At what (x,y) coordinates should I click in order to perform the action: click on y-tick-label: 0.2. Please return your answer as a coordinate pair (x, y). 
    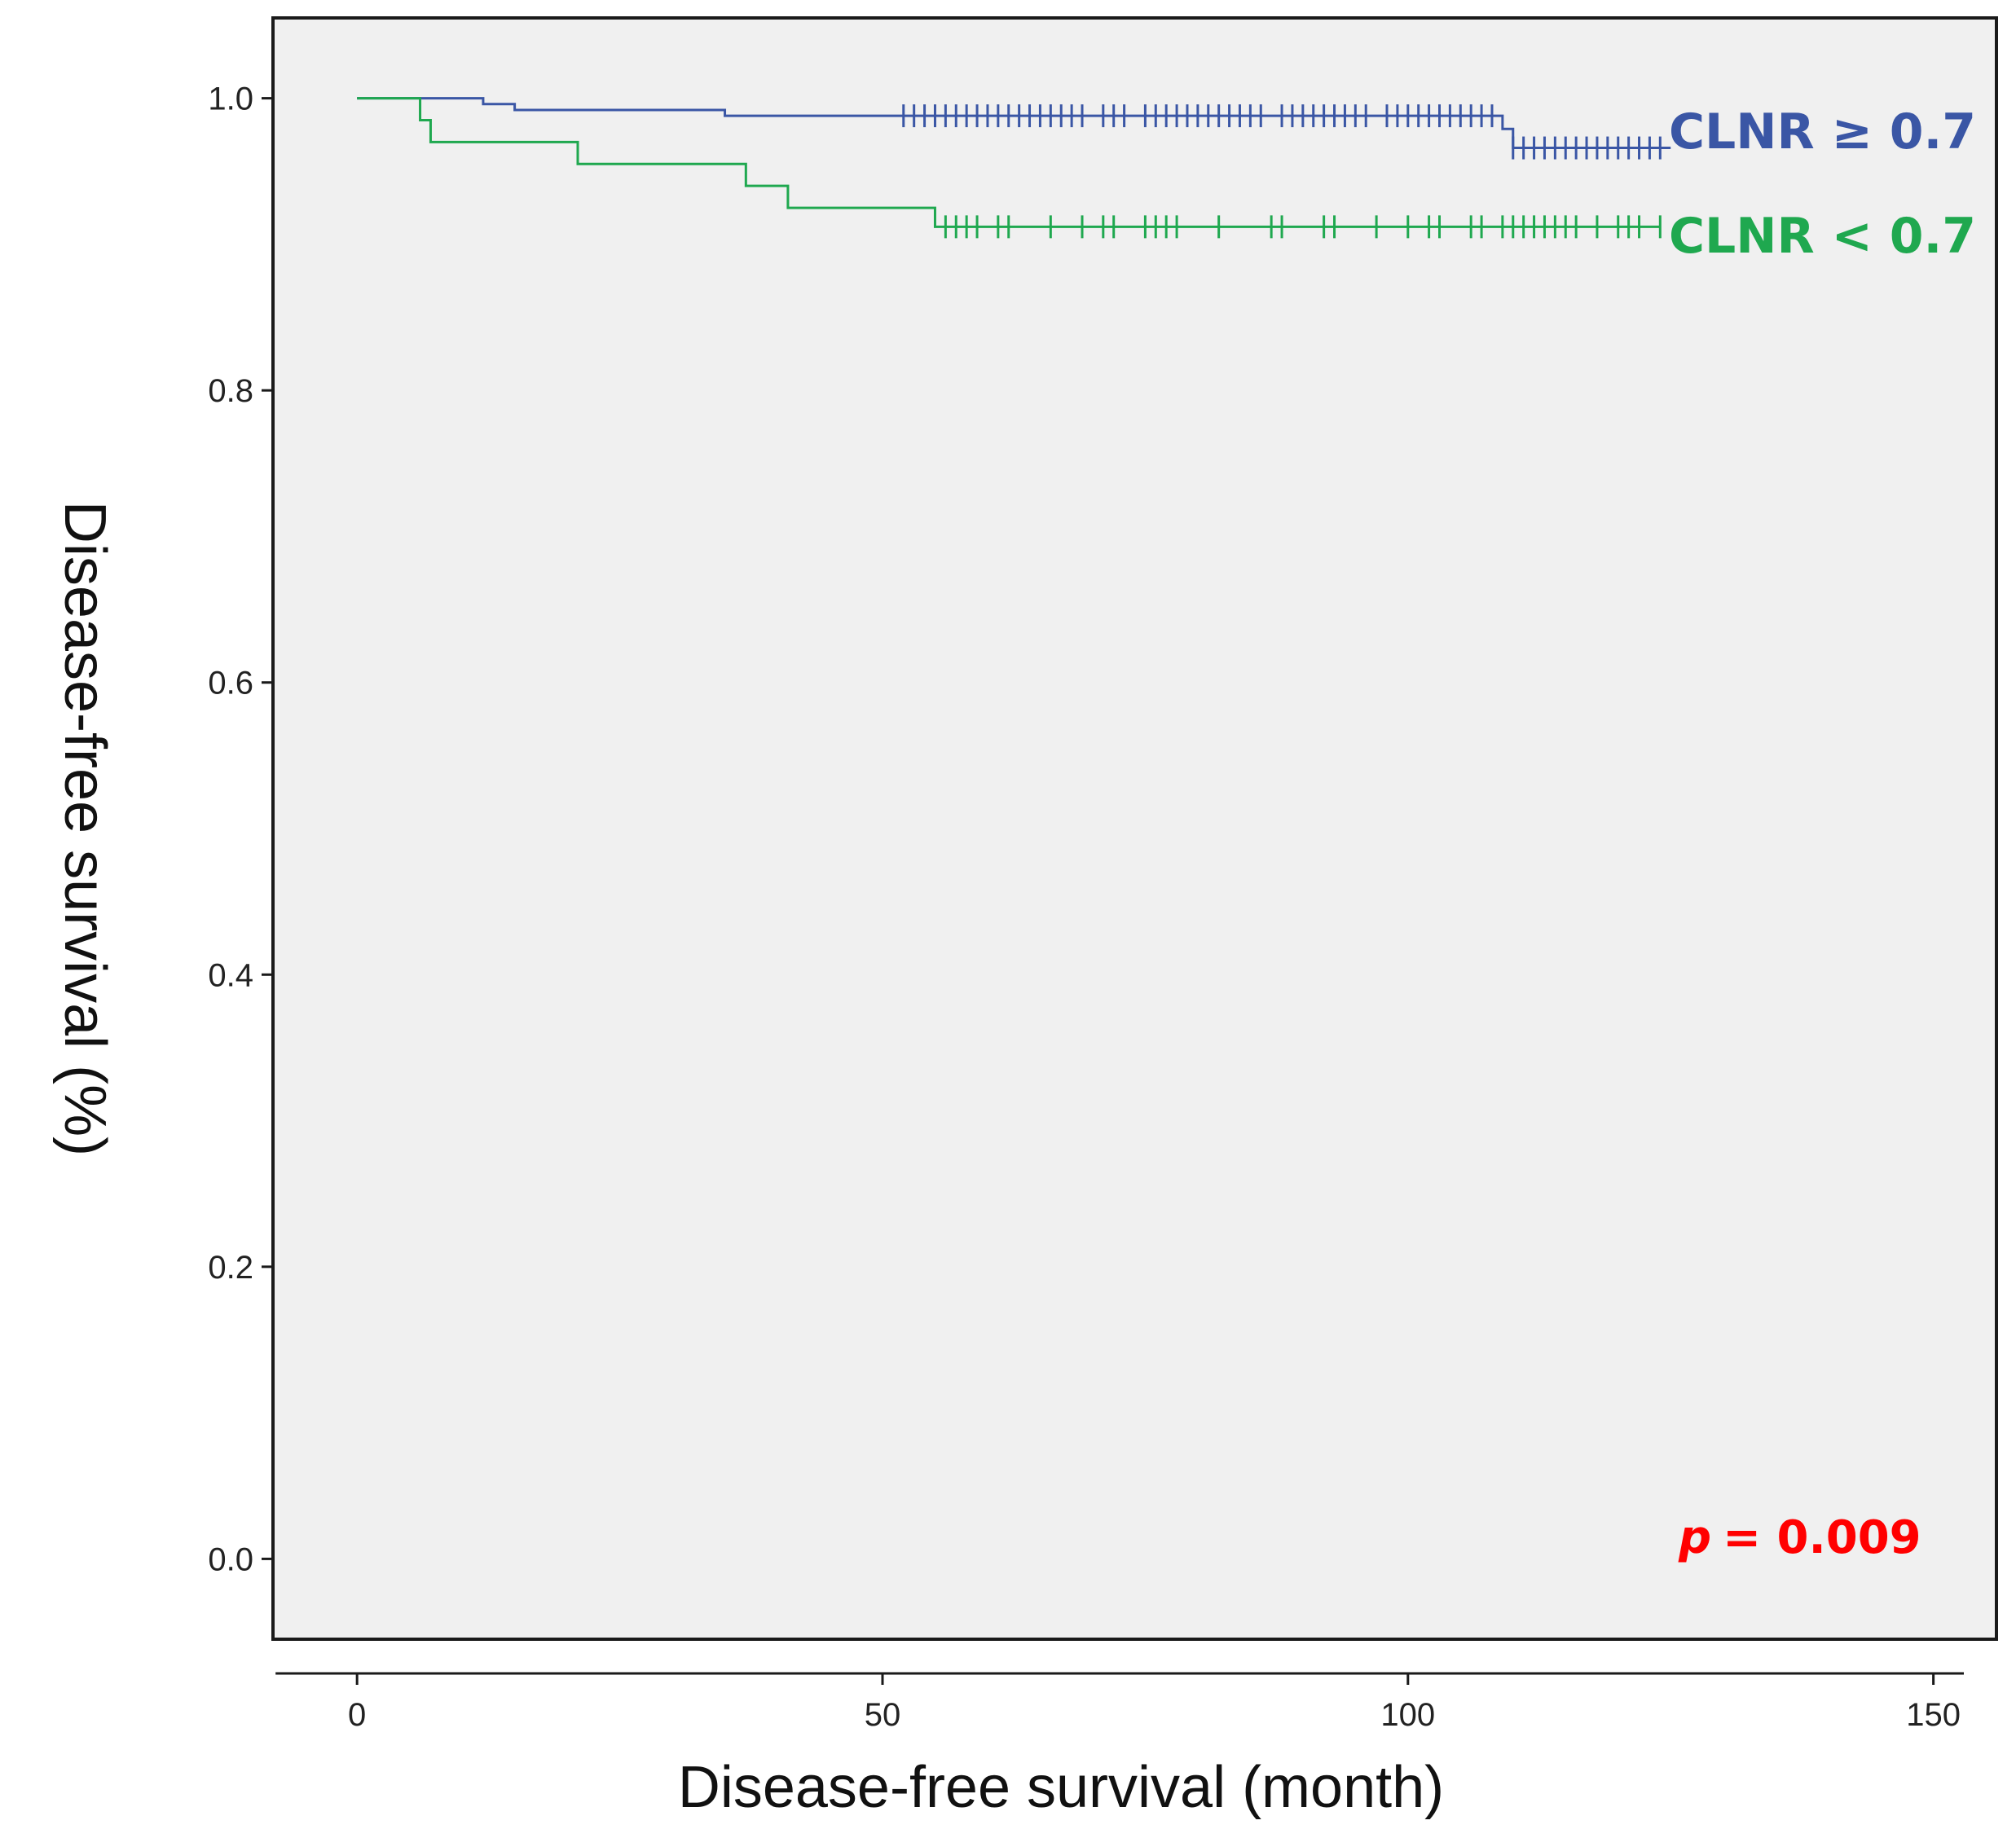
    Looking at the image, I should click on (231, 1268).